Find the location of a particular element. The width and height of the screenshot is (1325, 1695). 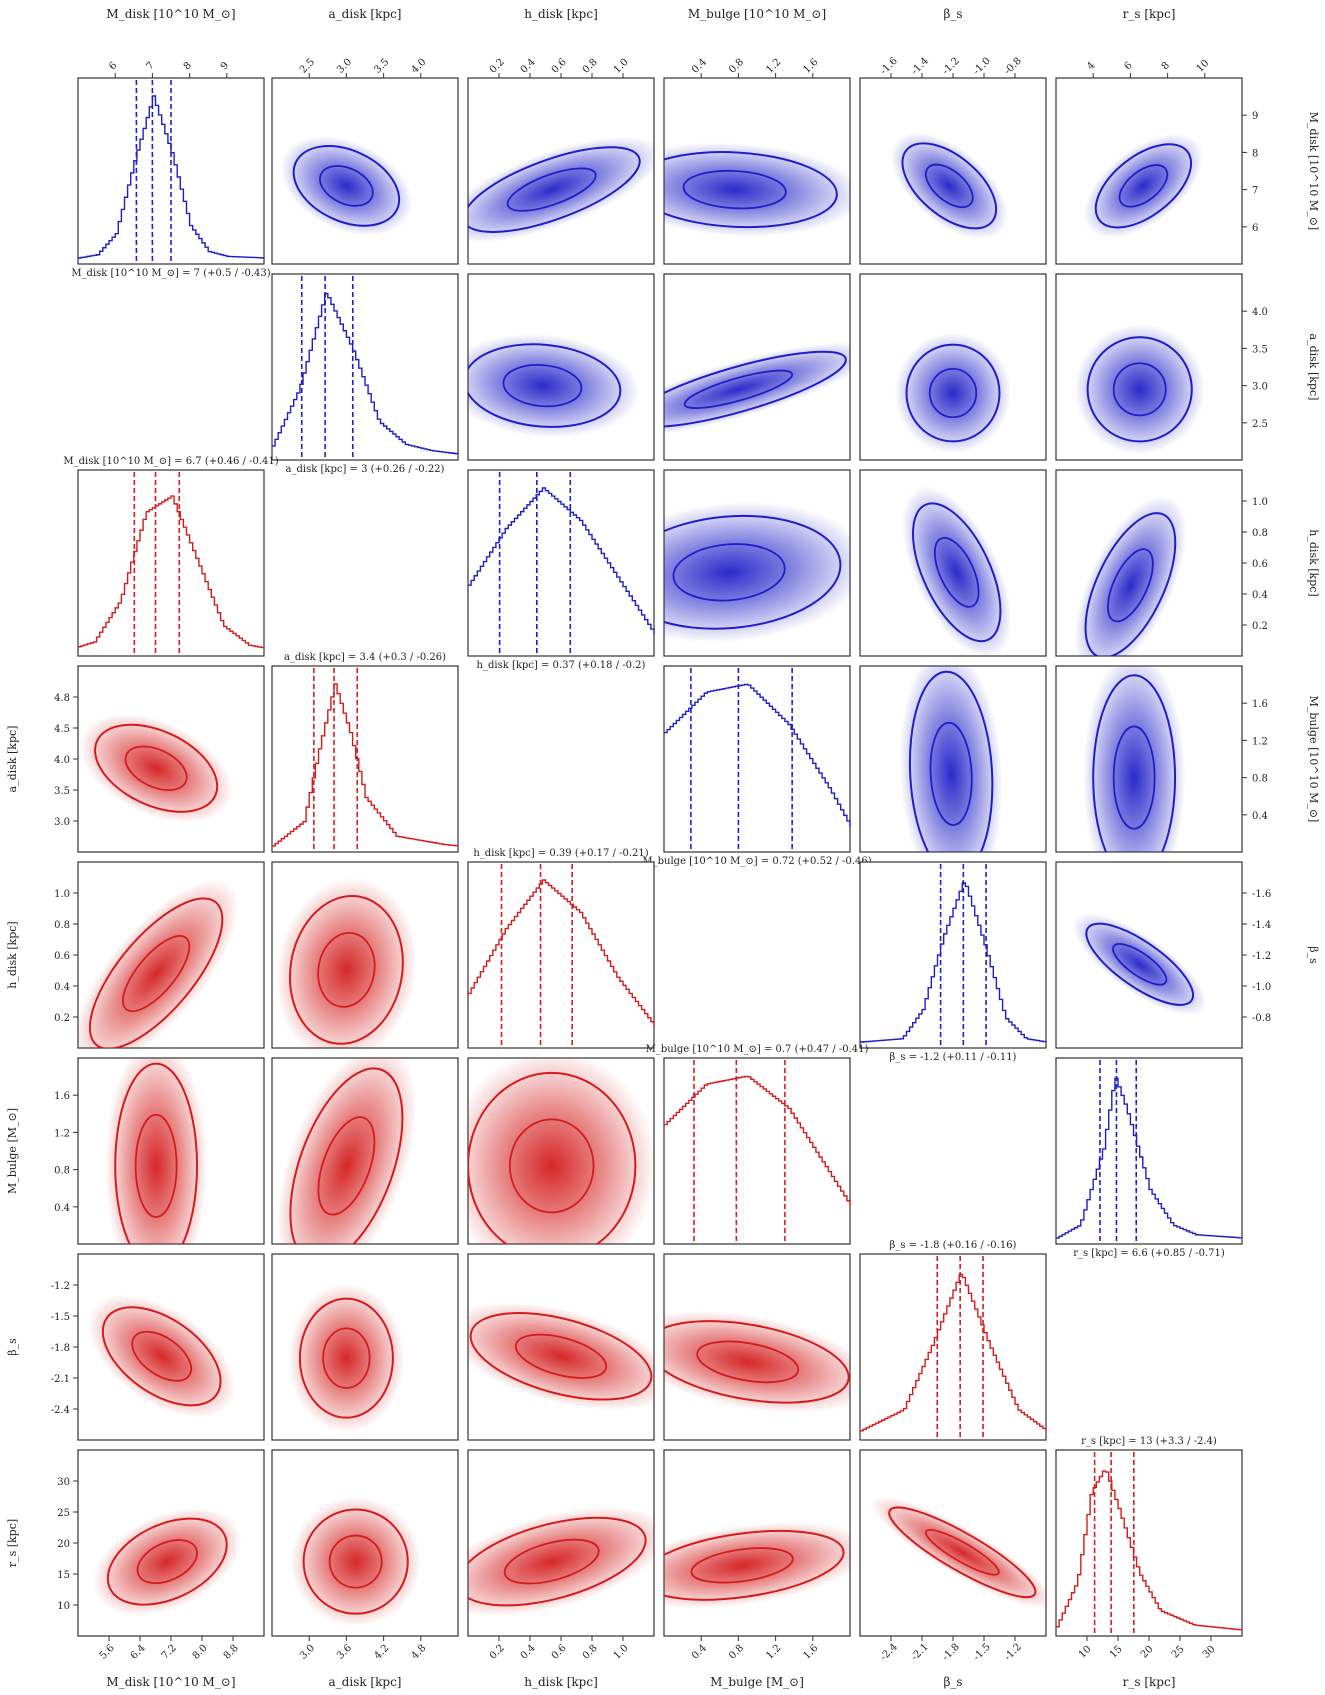

red-panel-5-0-contours is located at coordinates (167, 1561).